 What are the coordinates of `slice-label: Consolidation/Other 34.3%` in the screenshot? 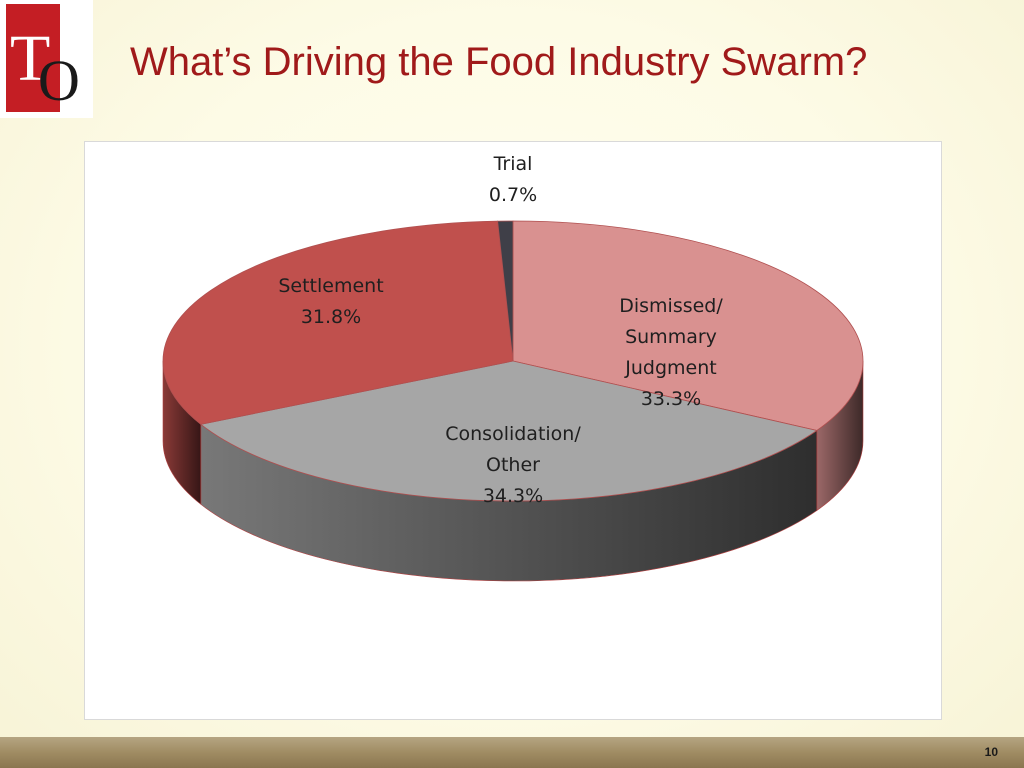 It's located at (513, 465).